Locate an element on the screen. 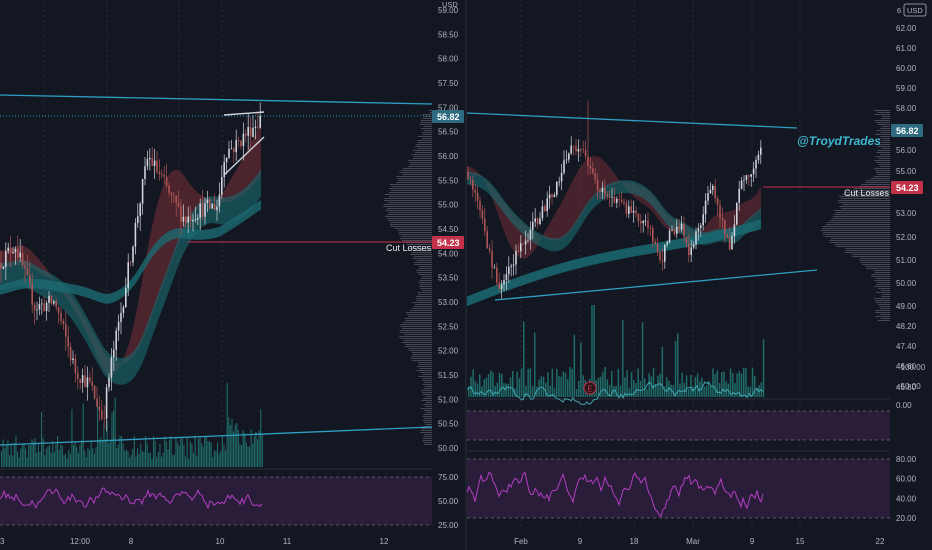 Image resolution: width=932 pixels, height=550 pixels. currency-button is located at coordinates (915, 10).